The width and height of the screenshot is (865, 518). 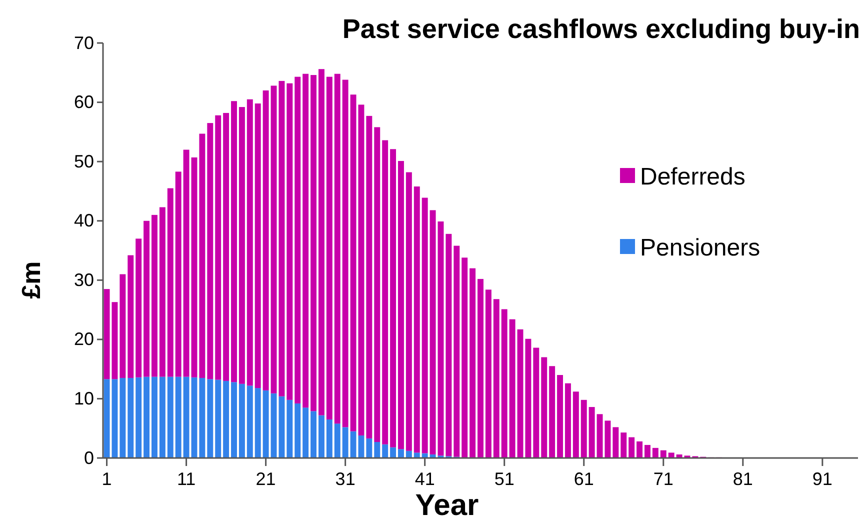 I want to click on legend-label: Deferreds, so click(x=693, y=176).